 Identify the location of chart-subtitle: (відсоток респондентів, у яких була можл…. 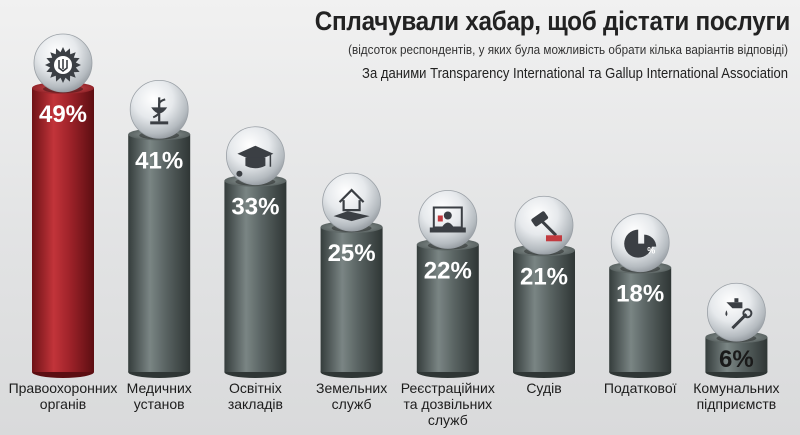
(568, 49).